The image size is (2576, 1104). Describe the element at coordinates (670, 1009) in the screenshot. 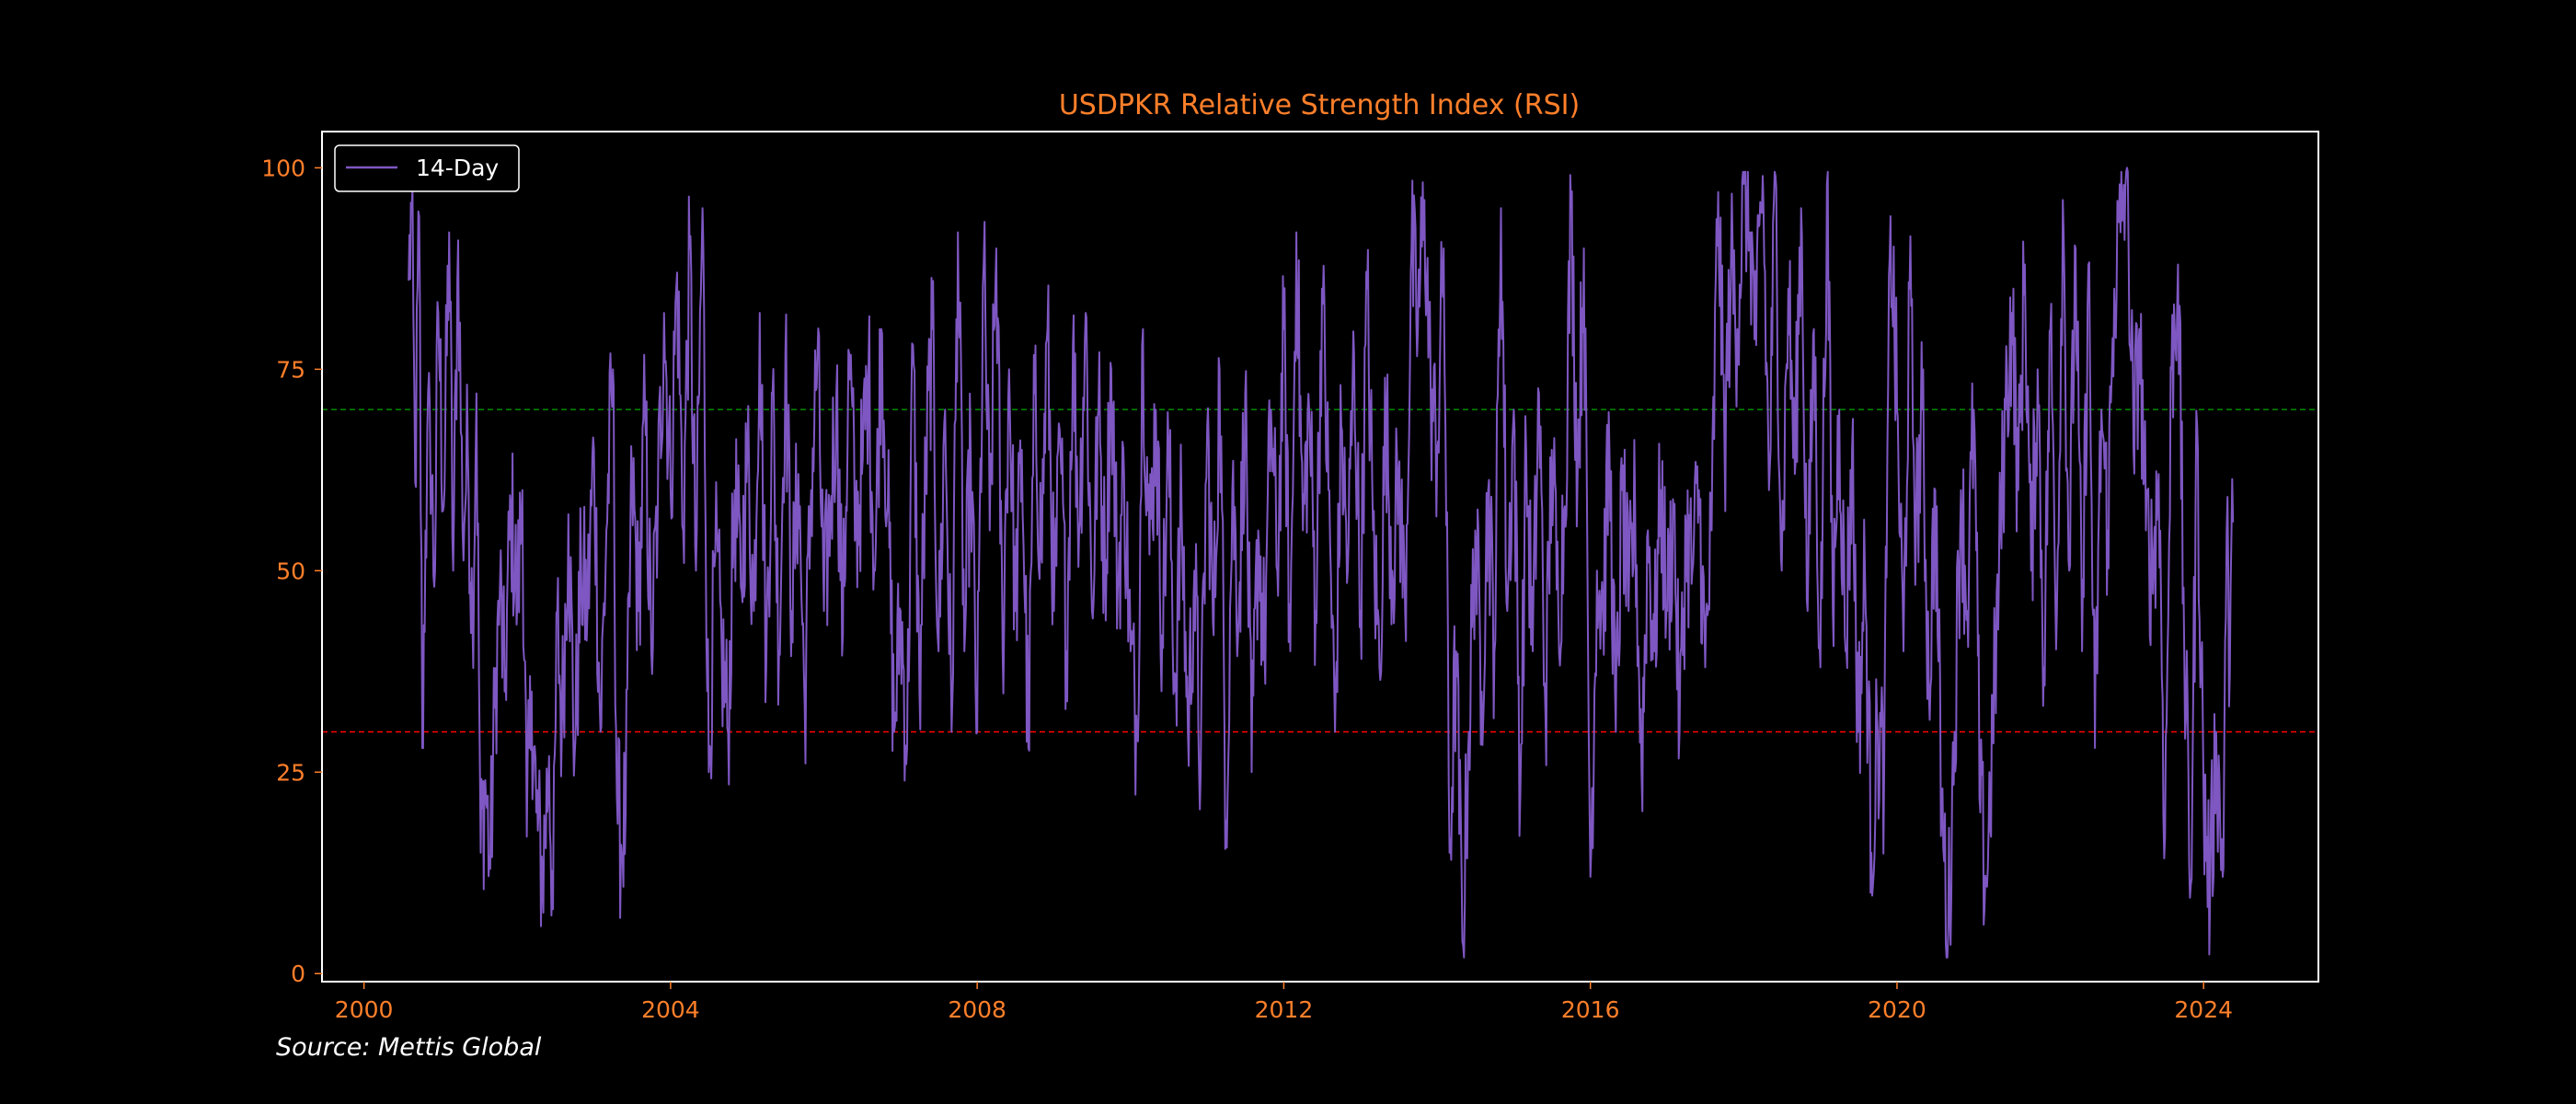

I see `x-tick-label: 2004` at that location.